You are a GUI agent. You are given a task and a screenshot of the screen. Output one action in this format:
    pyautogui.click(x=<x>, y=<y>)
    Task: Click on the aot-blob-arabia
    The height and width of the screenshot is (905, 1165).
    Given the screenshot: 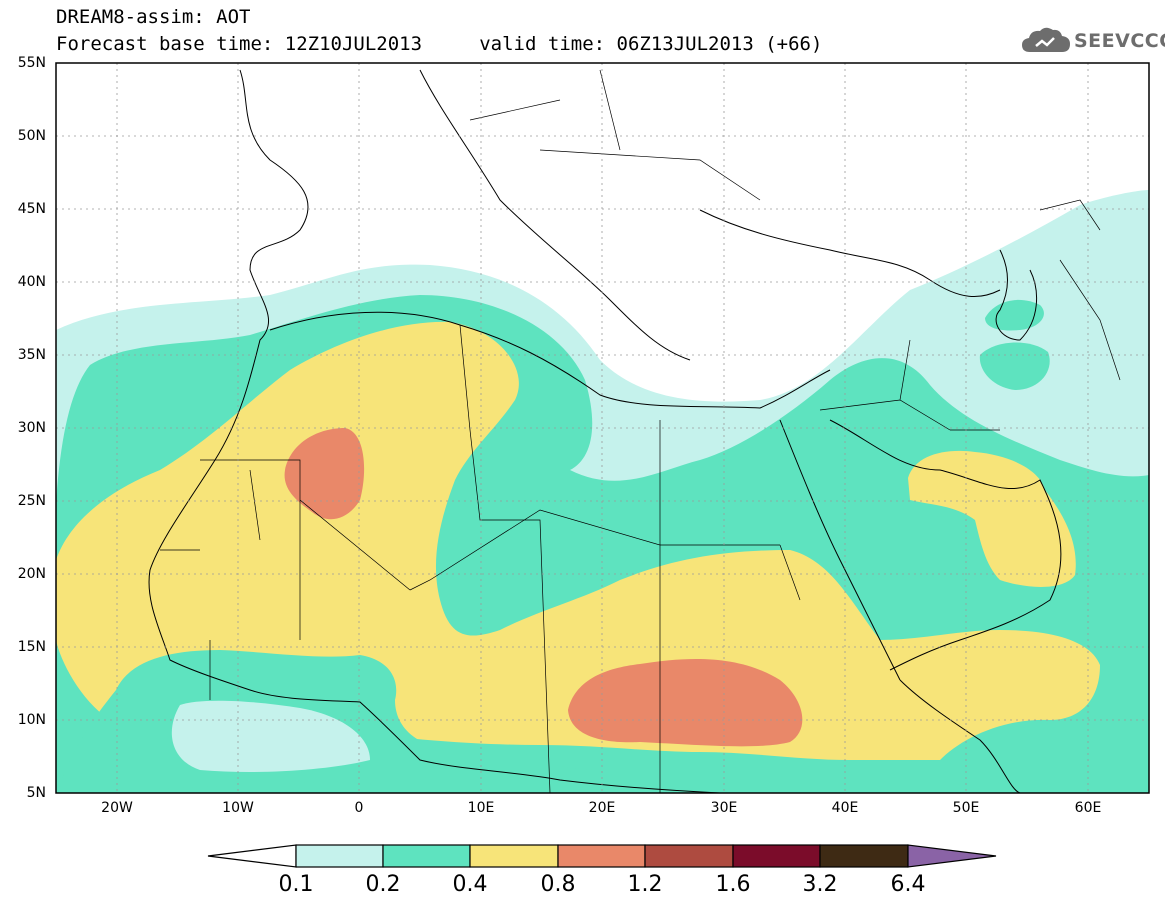 What is the action you would take?
    pyautogui.click(x=992, y=518)
    